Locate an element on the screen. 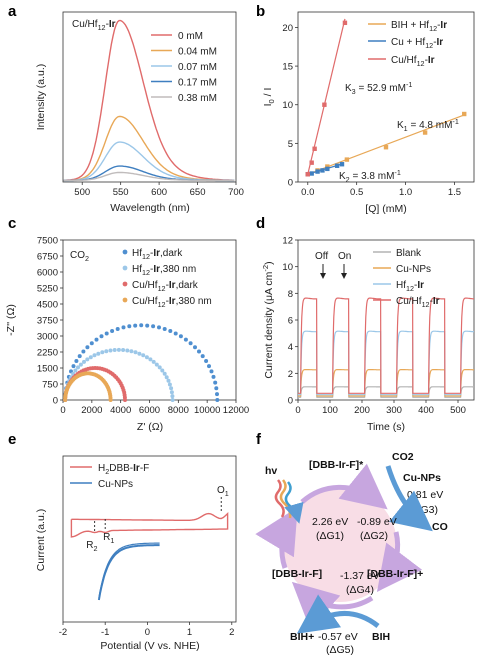 The width and height of the screenshot is (487, 656). d-x-tick-label: 200 is located at coordinates (362, 410).